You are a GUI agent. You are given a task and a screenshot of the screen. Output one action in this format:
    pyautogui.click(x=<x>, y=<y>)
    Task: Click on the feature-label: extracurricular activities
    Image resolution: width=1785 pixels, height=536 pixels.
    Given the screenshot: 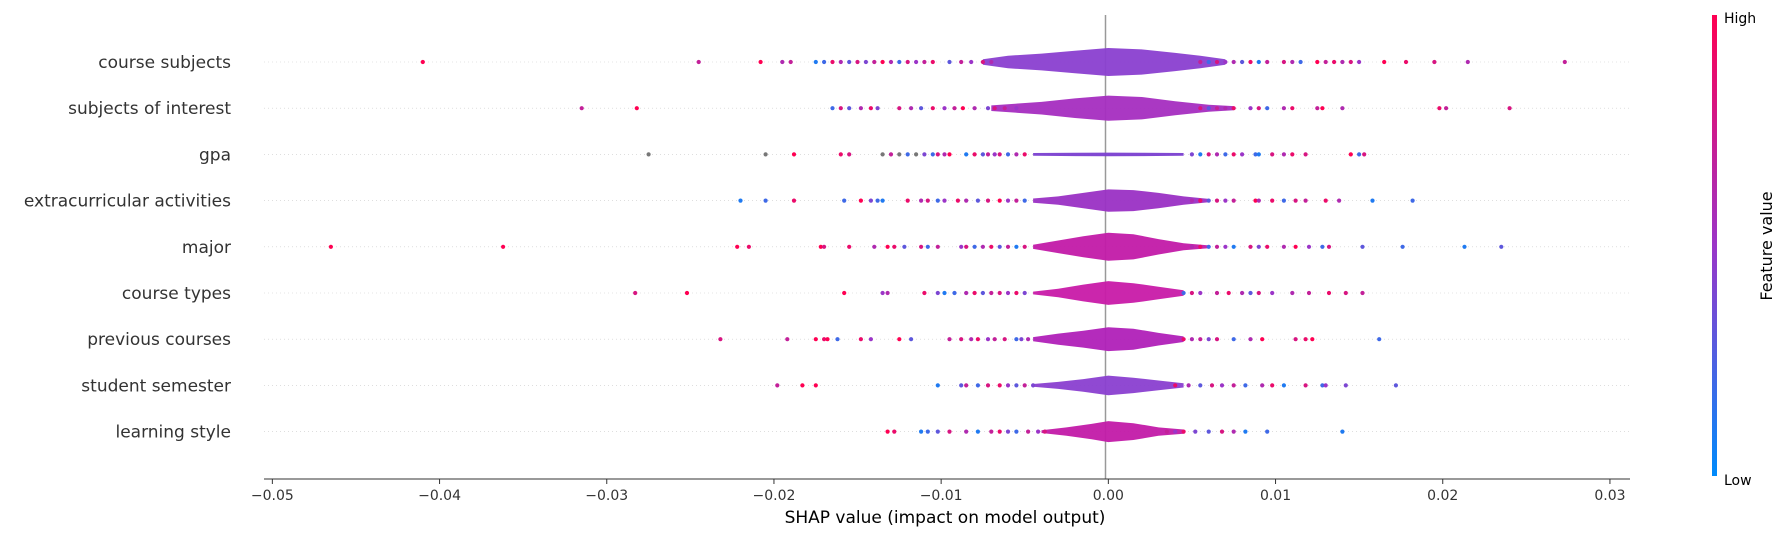 What is the action you would take?
    pyautogui.click(x=127, y=202)
    